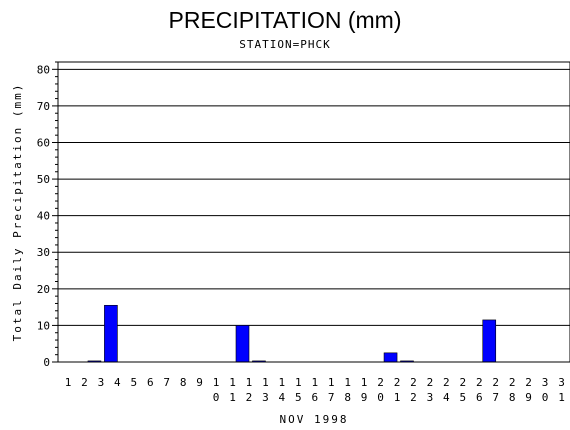 This screenshot has width=570, height=430. Describe the element at coordinates (68, 382) in the screenshot. I see `x-tick-label: 1` at that location.